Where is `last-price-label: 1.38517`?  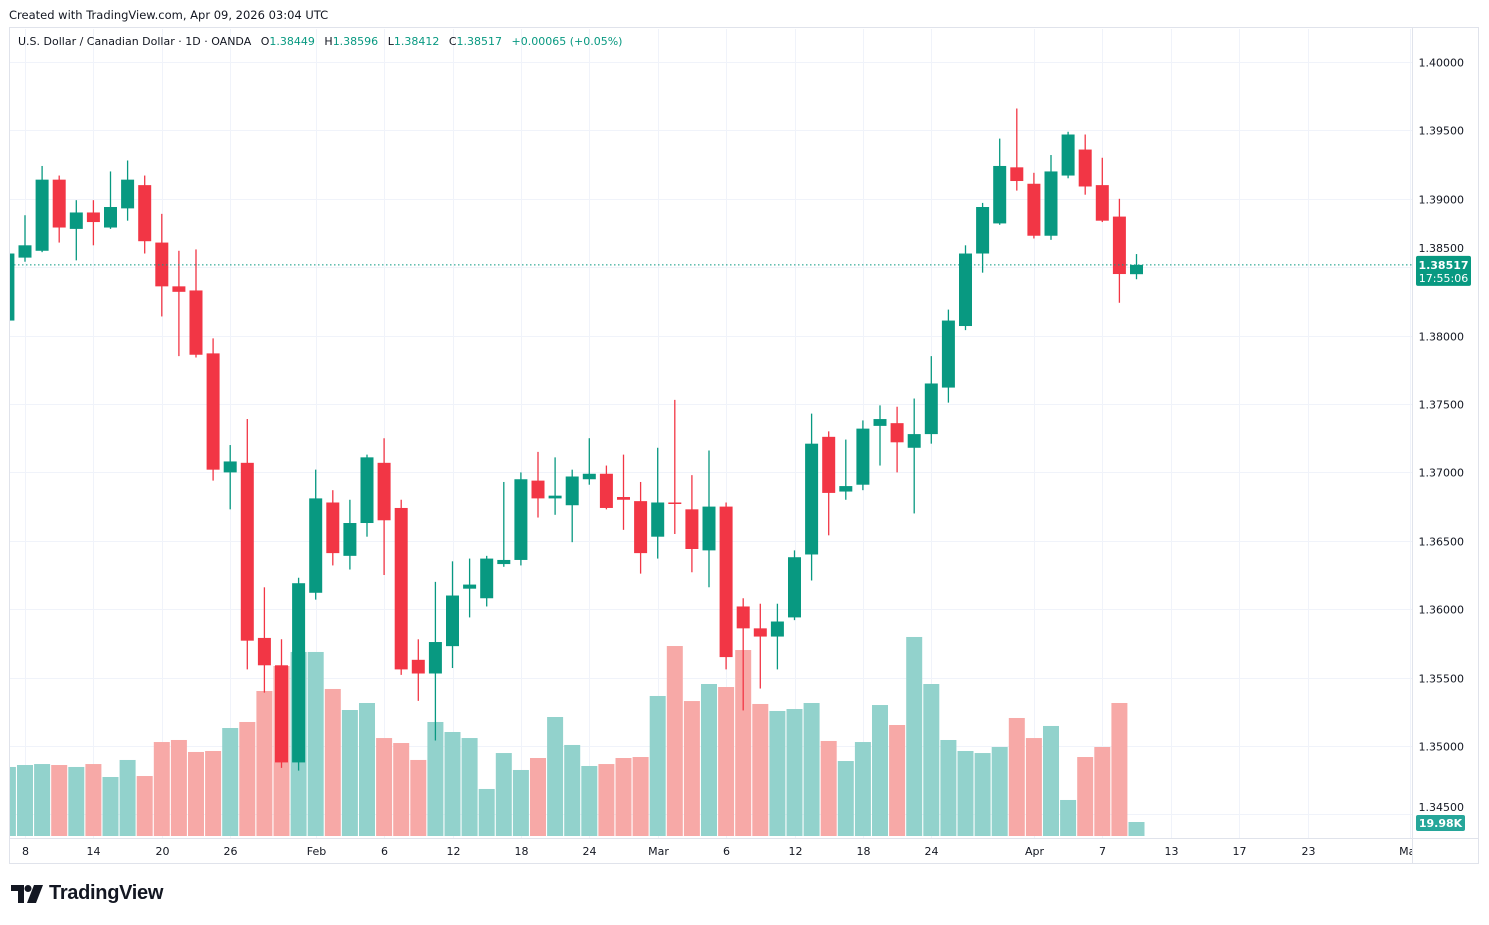
last-price-label: 1.38517 is located at coordinates (1443, 265).